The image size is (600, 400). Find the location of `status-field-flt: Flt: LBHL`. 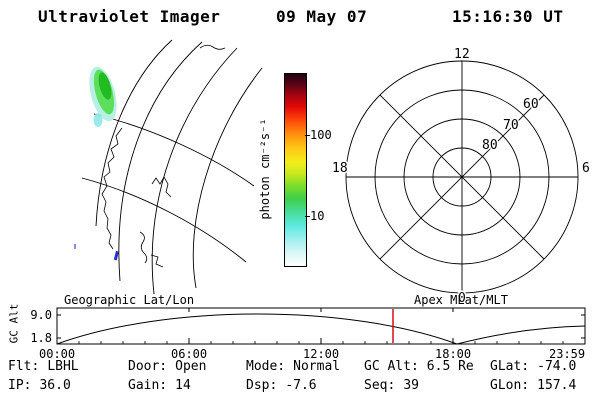

status-field-flt: Flt: LBHL is located at coordinates (43, 366).